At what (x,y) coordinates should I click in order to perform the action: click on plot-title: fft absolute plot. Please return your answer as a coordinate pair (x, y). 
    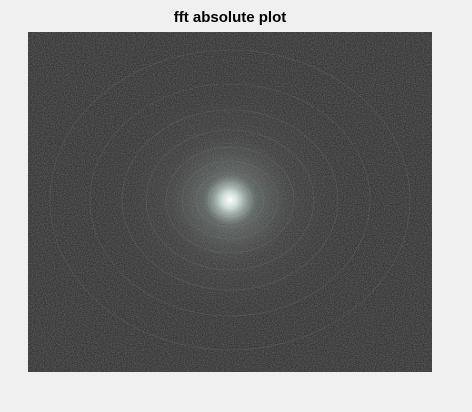
    Looking at the image, I should click on (230, 17).